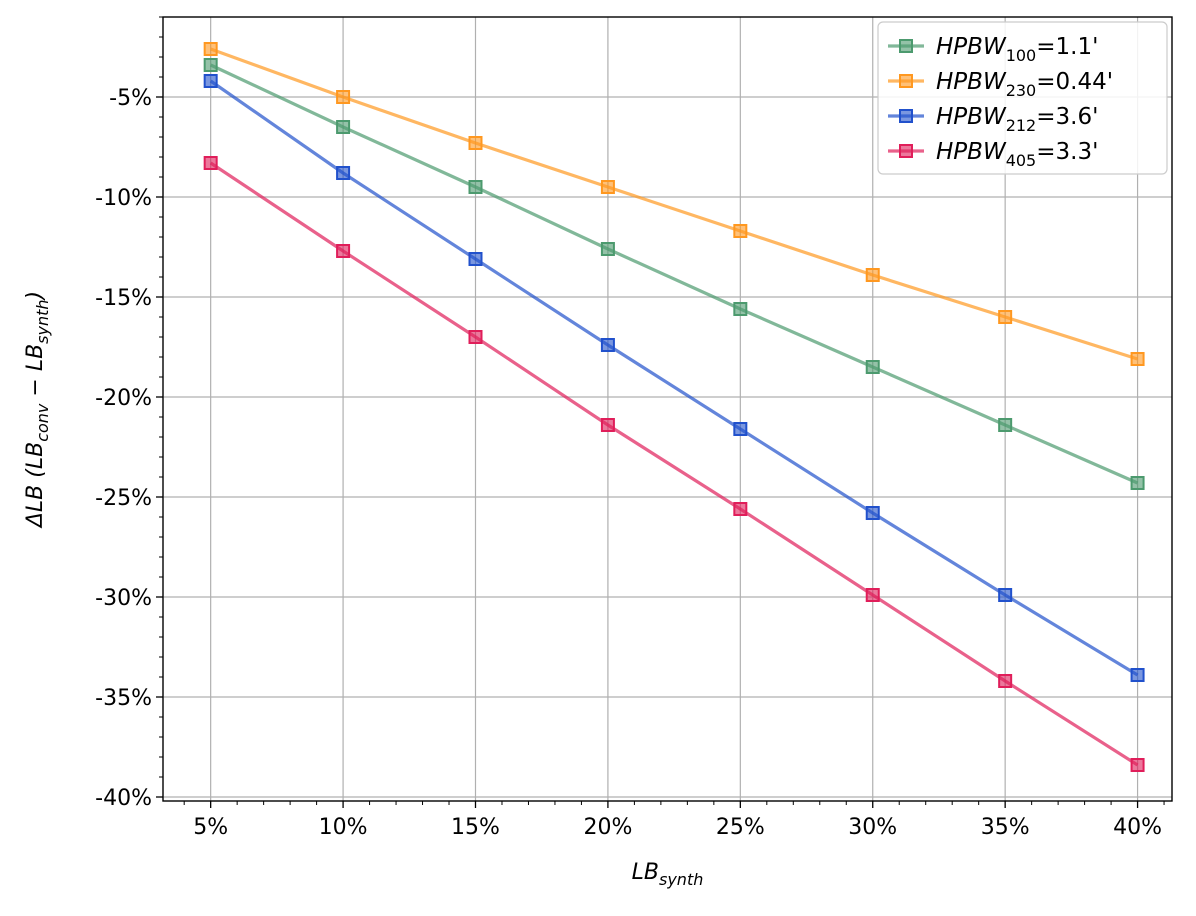 The width and height of the screenshot is (1196, 916). I want to click on x-tick-label: 20%, so click(607, 827).